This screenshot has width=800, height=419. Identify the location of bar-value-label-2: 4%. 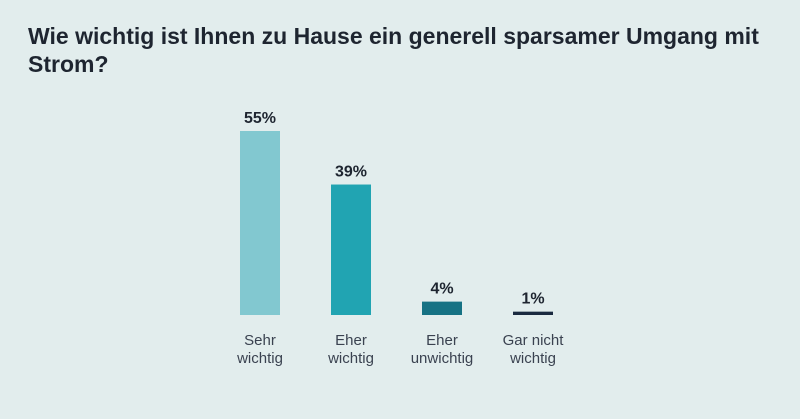
(441, 289).